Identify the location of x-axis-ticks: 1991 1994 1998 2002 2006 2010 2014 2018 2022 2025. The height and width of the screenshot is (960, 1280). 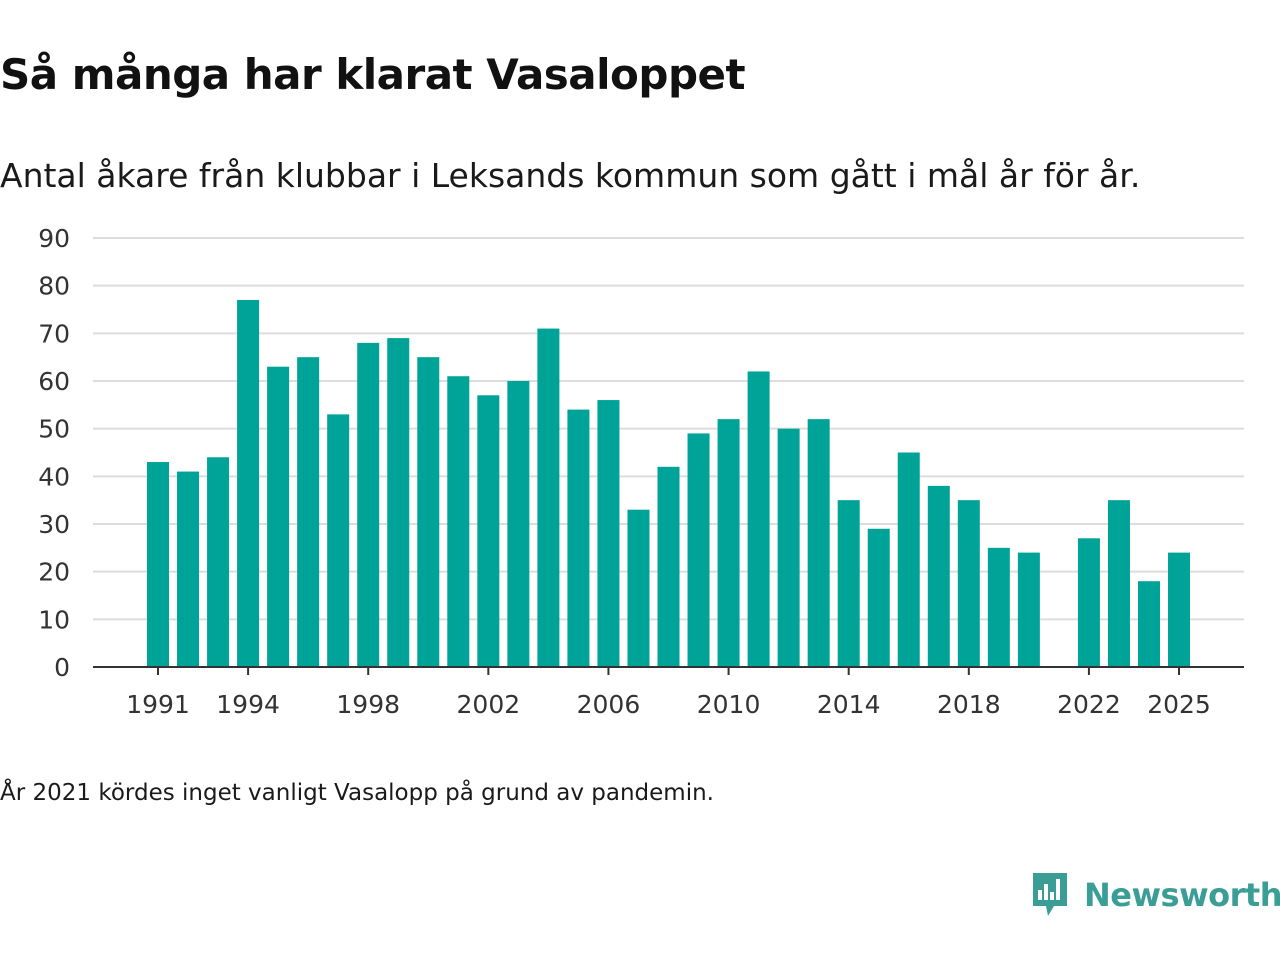
(668, 693).